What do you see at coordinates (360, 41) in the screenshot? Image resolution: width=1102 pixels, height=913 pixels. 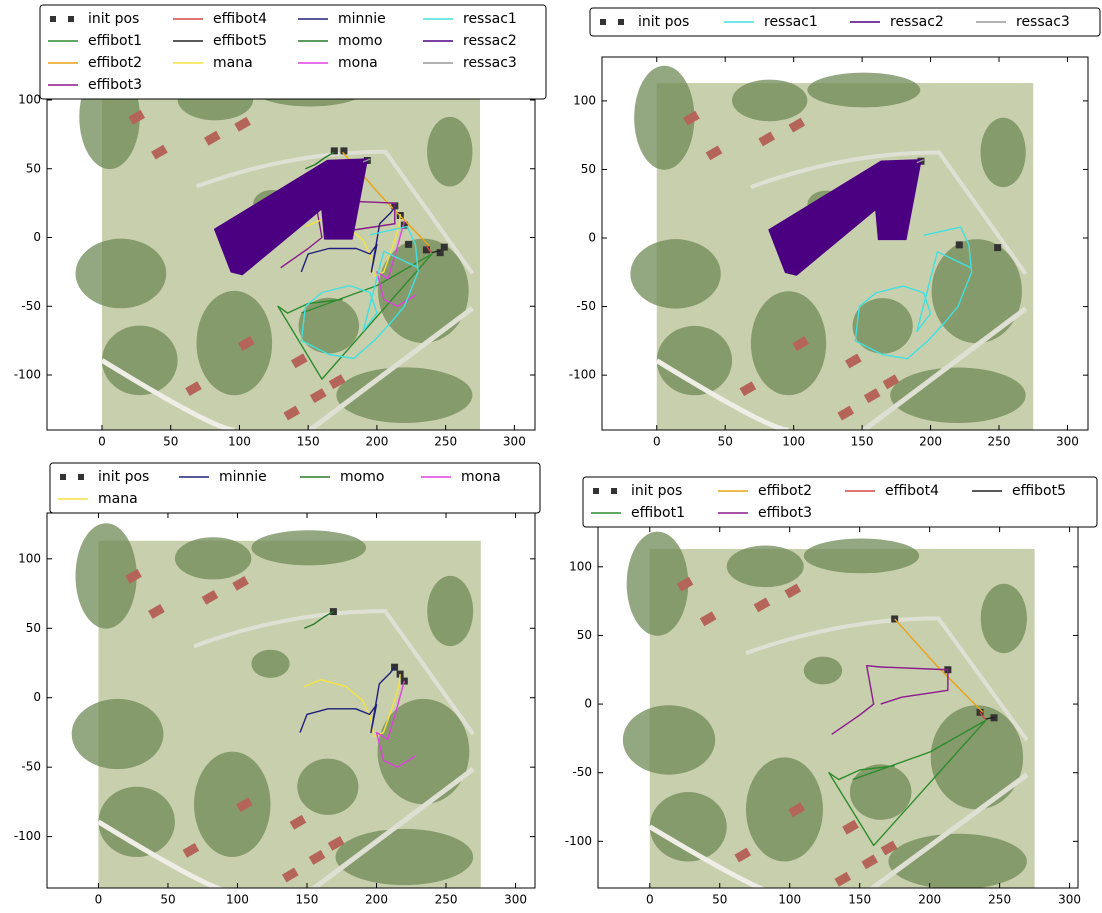 I see `legend-label: momo` at bounding box center [360, 41].